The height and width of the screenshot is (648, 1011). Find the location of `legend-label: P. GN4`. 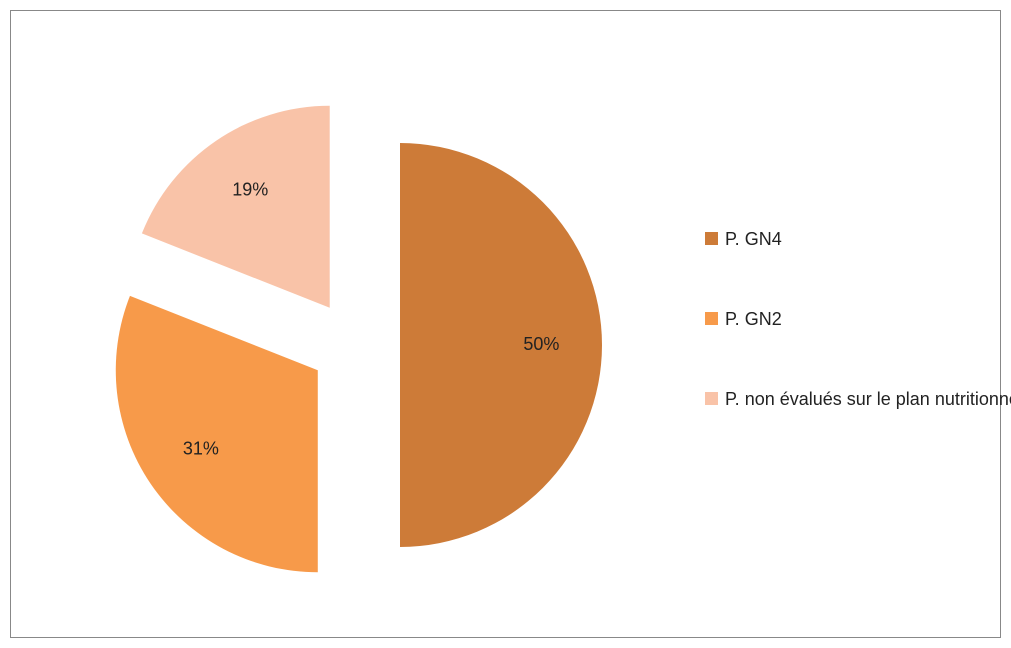

legend-label: P. GN4 is located at coordinates (753, 239).